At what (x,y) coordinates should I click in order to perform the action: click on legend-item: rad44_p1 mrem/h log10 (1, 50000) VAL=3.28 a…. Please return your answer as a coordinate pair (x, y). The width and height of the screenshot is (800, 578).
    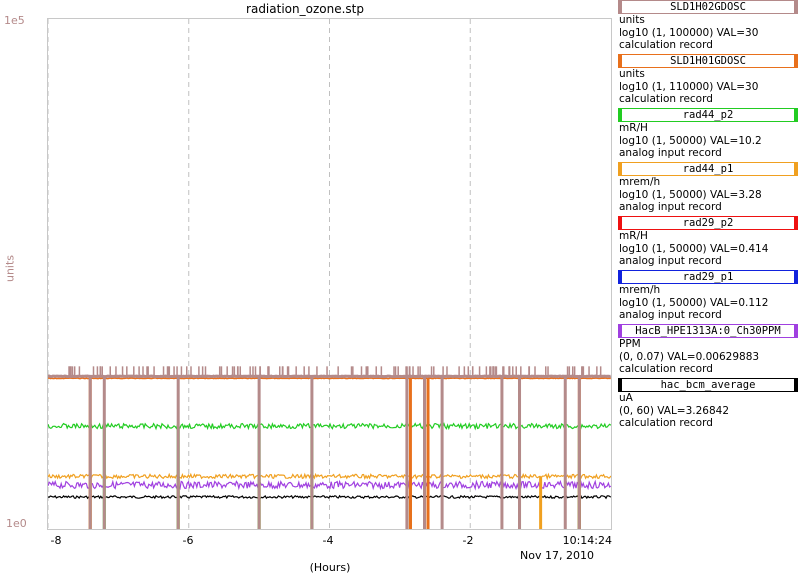
    Looking at the image, I should click on (708, 189).